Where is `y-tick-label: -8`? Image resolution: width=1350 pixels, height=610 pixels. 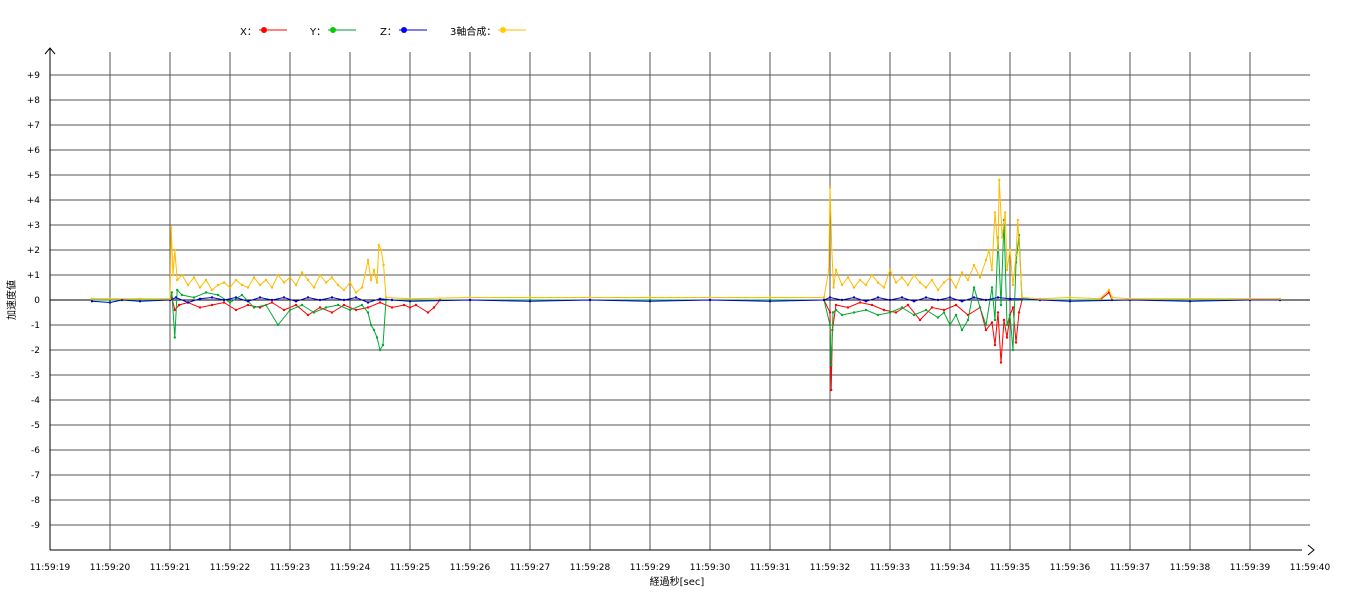
y-tick-label: -8 is located at coordinates (35, 501).